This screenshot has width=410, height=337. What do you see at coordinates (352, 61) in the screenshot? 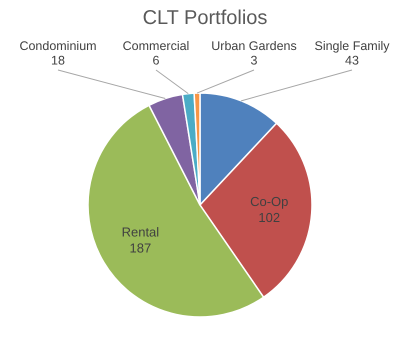
I see `data-label: 43` at bounding box center [352, 61].